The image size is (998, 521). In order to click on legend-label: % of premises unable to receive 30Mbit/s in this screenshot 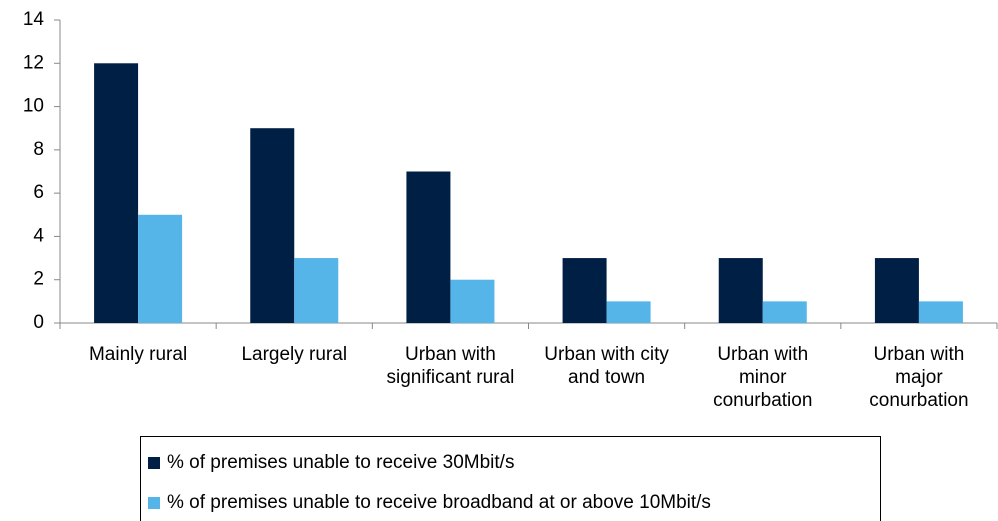, I will do `click(340, 462)`.